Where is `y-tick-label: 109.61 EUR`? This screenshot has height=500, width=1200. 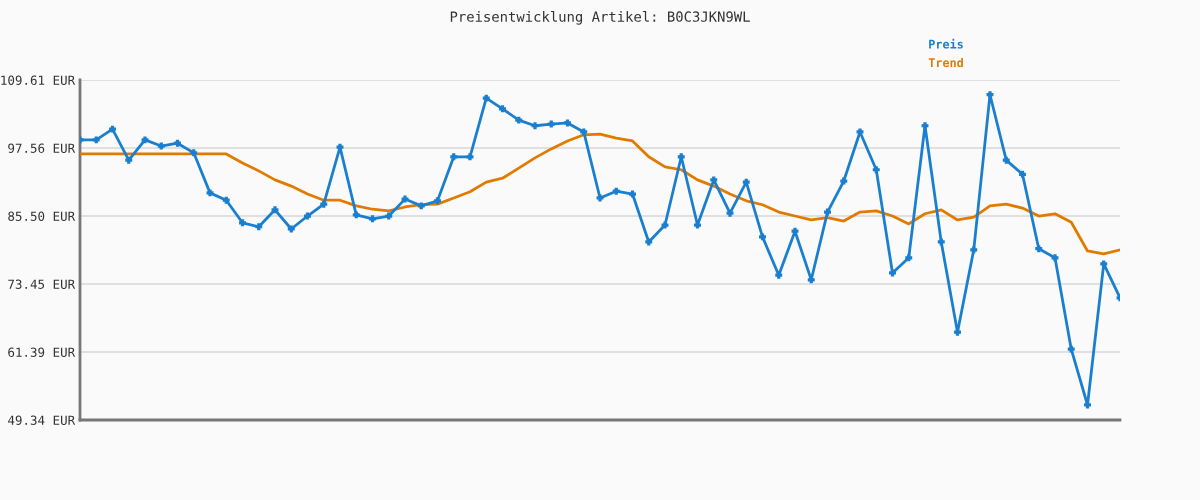 y-tick-label: 109.61 EUR is located at coordinates (38, 80).